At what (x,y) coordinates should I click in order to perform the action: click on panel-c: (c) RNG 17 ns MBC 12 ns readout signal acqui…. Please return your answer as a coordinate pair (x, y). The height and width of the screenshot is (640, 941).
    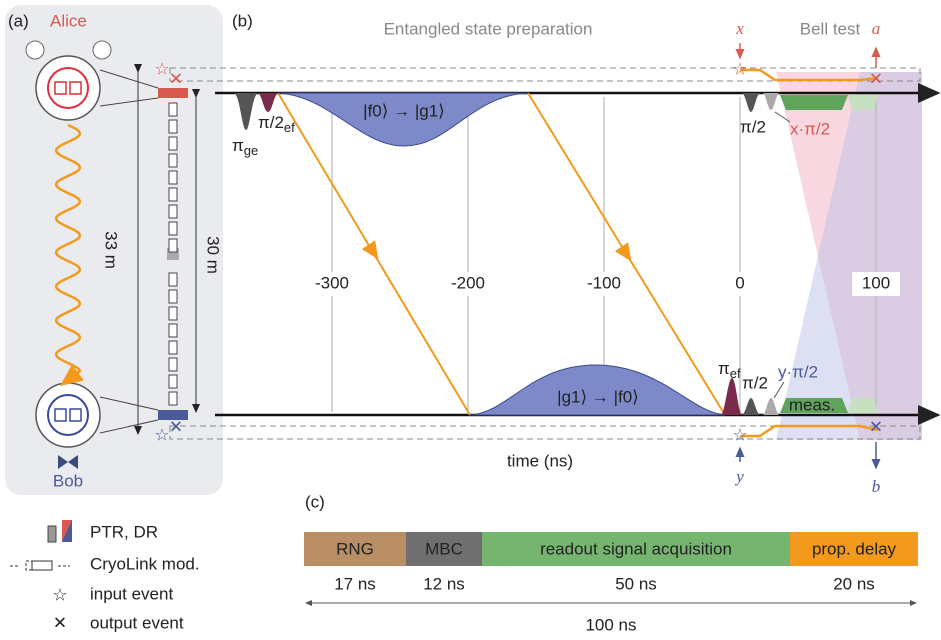
    Looking at the image, I should click on (611, 563).